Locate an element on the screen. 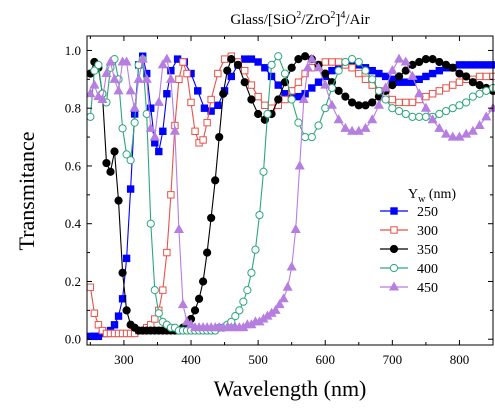 The image size is (495, 408). x-tick-label: 300 is located at coordinates (124, 359).